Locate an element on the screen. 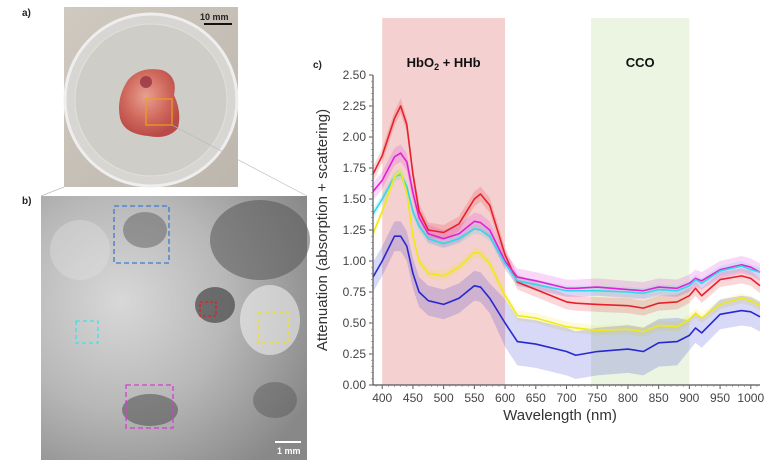  y-tick-label: 1.75 is located at coordinates (355, 168).